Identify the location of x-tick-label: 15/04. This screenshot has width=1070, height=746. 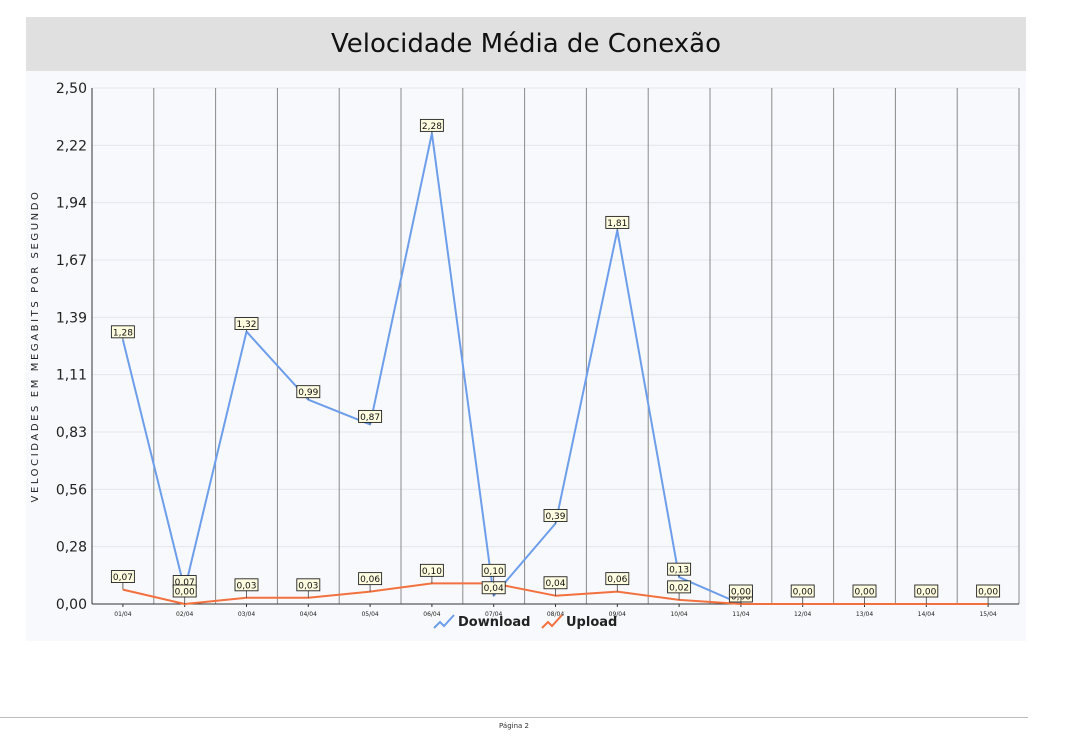
(987, 614).